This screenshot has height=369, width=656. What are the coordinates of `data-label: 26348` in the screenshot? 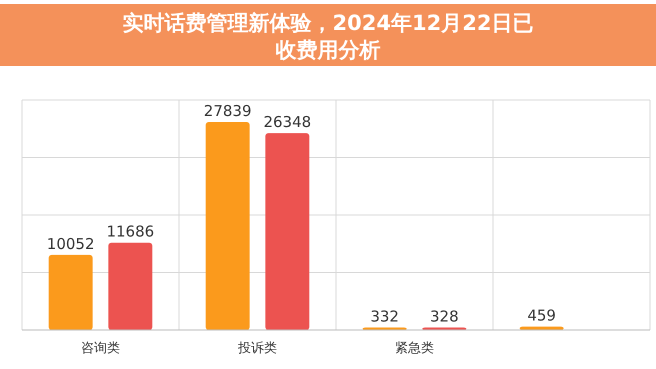 It's located at (287, 122).